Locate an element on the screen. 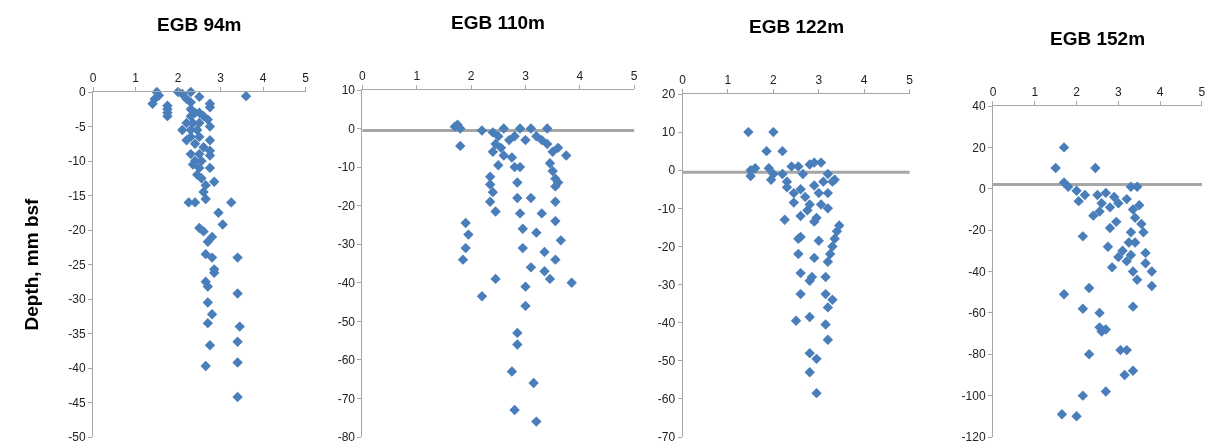 This screenshot has width=1208, height=445. y-tick-label: -5 is located at coordinates (80, 126).